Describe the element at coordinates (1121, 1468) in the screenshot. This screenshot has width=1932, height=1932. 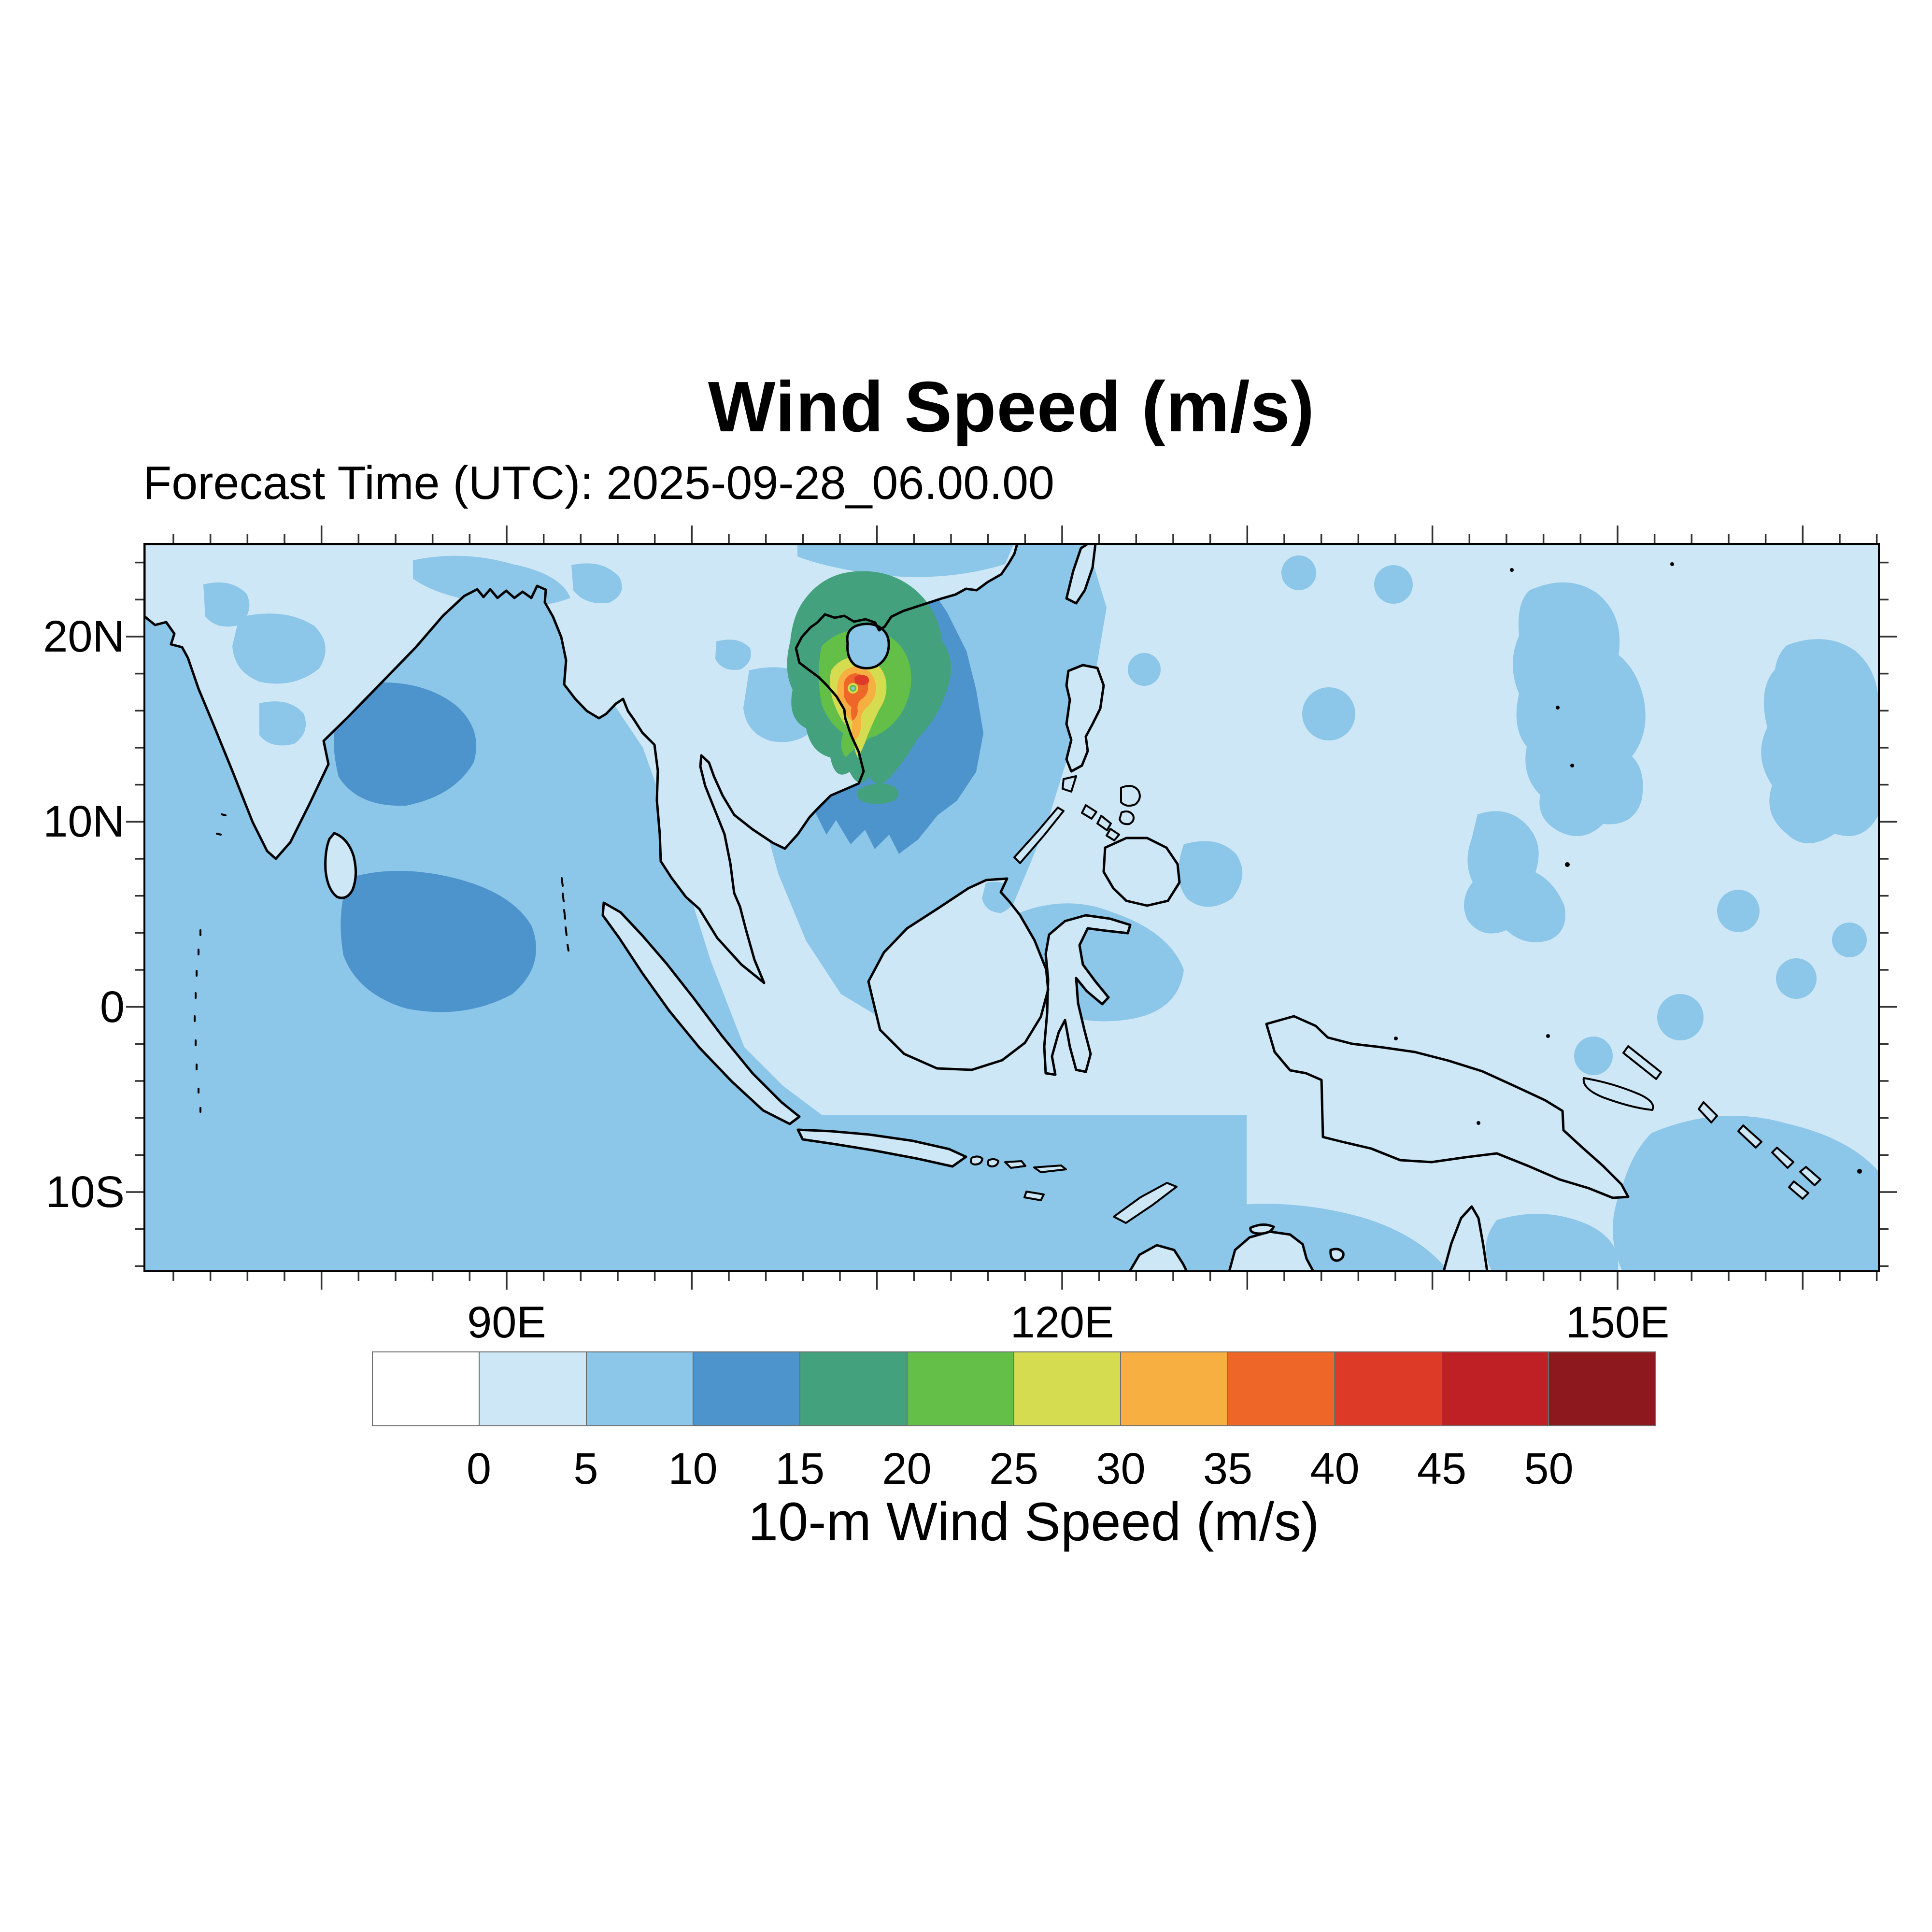
I see `colorbar-tick-label: 30` at that location.